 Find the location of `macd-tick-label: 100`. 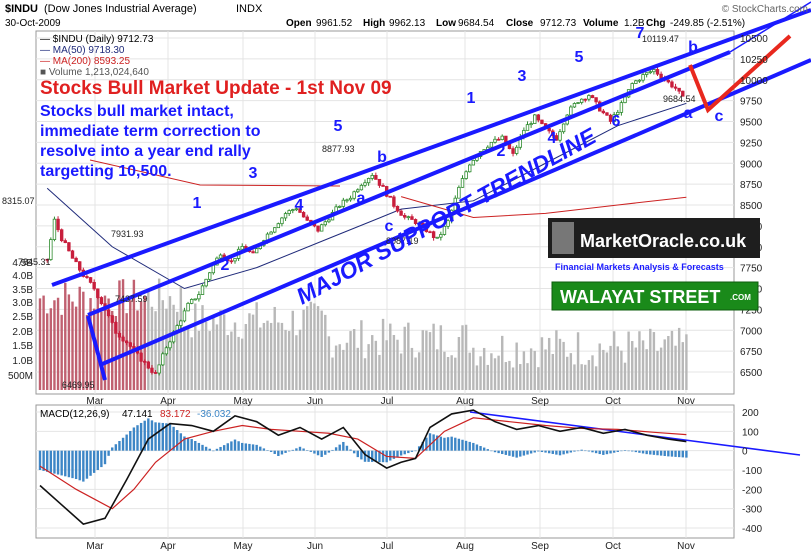

macd-tick-label: 100 is located at coordinates (750, 432).